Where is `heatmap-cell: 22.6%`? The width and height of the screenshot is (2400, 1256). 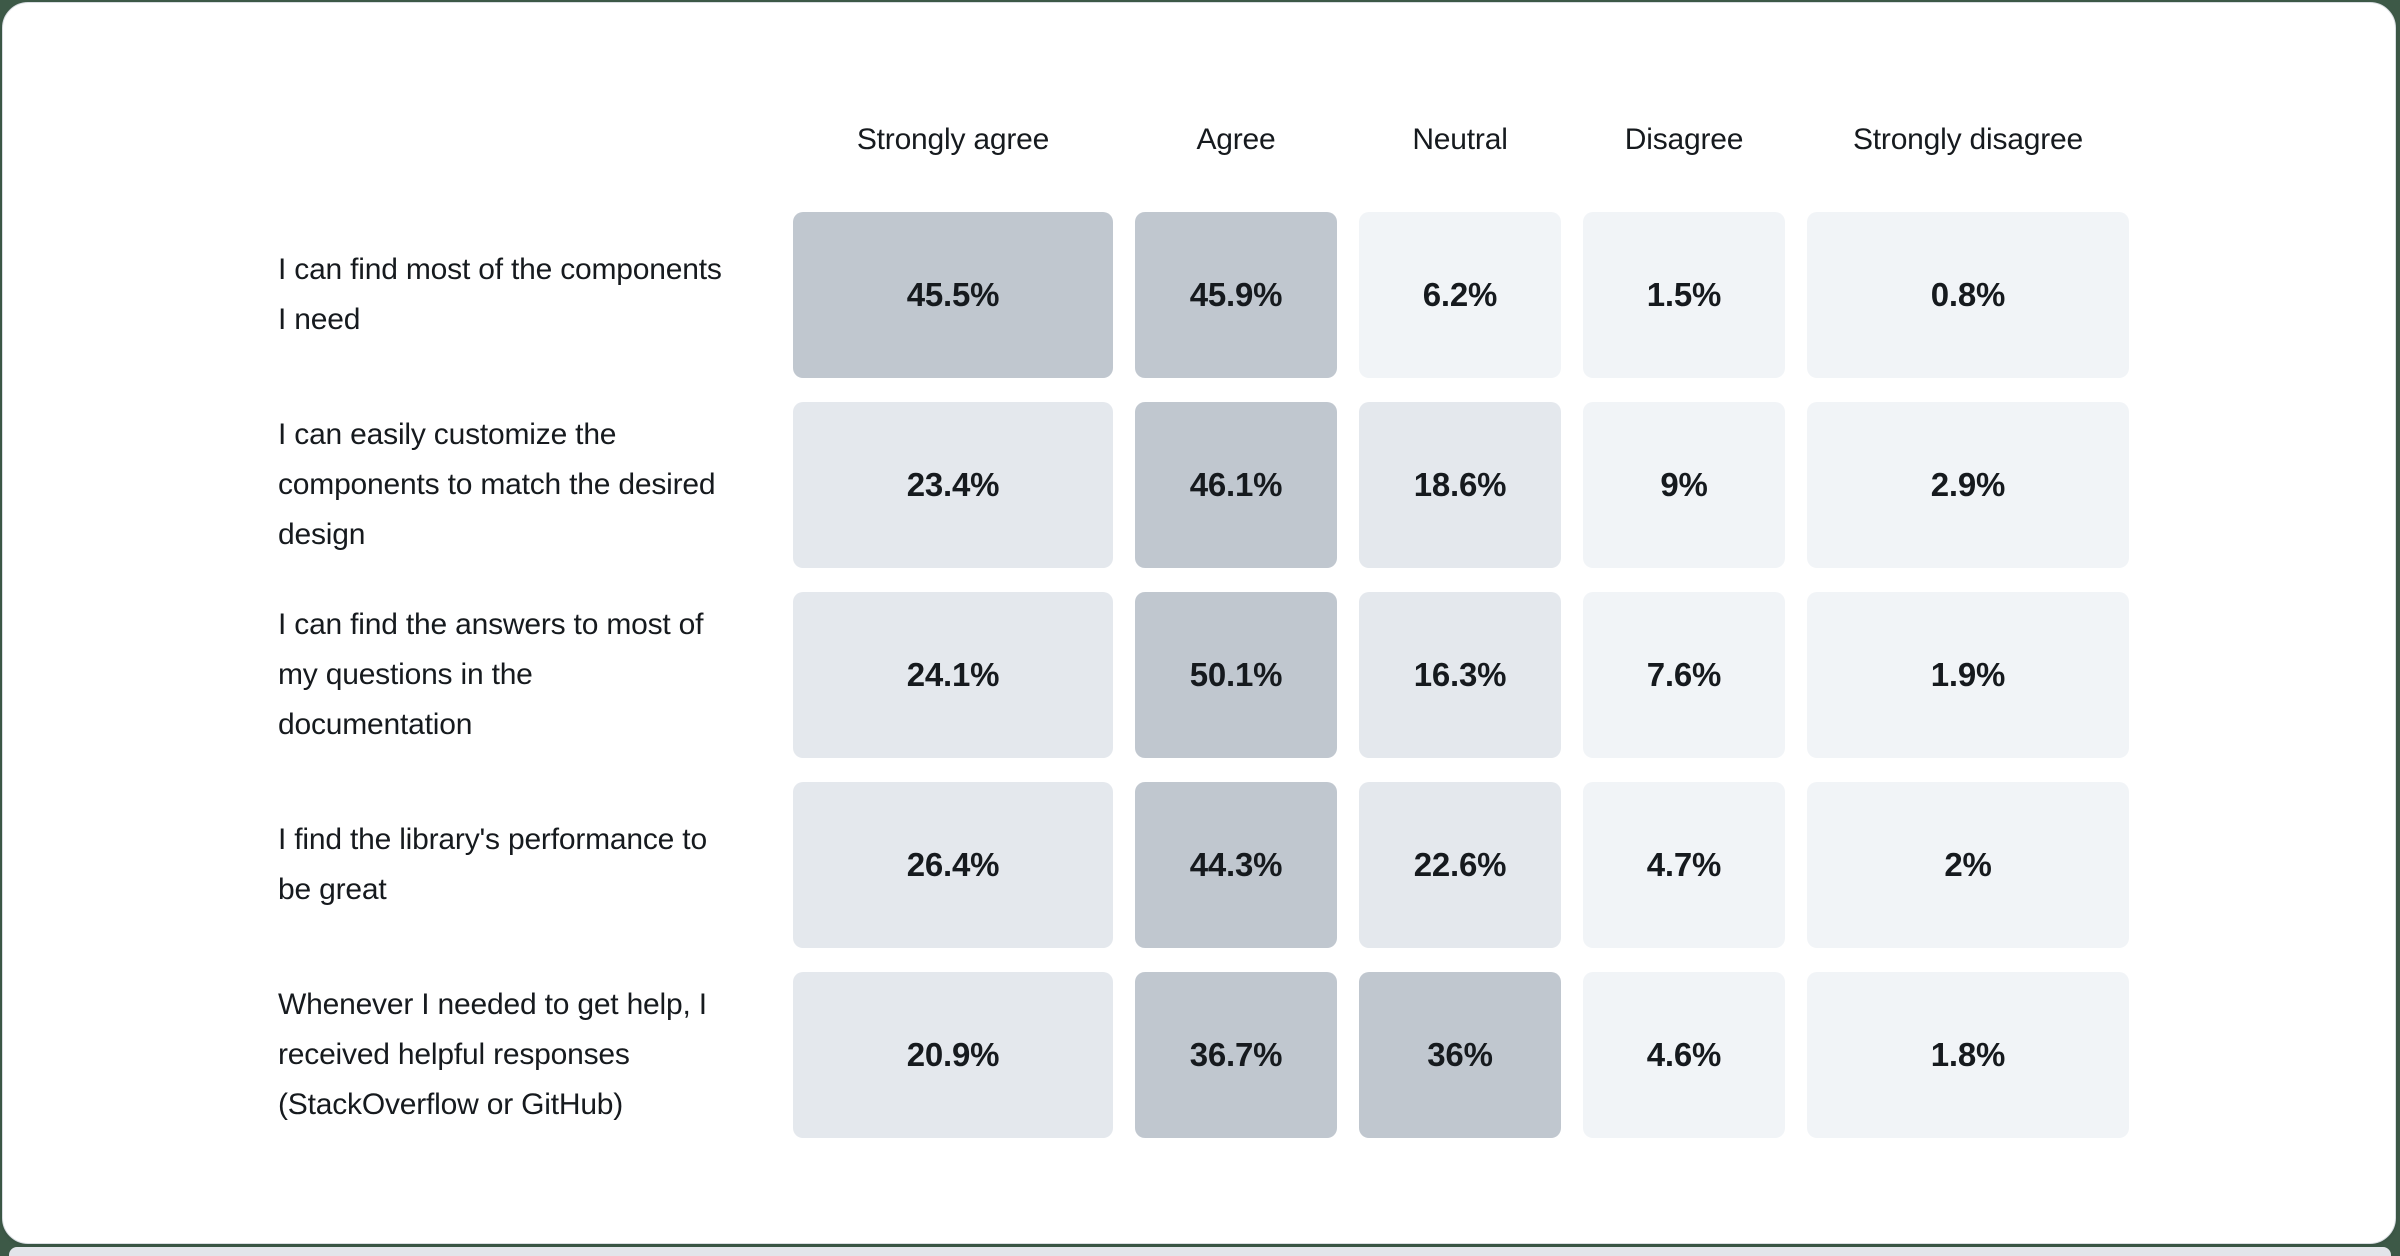 heatmap-cell: 22.6% is located at coordinates (1460, 865).